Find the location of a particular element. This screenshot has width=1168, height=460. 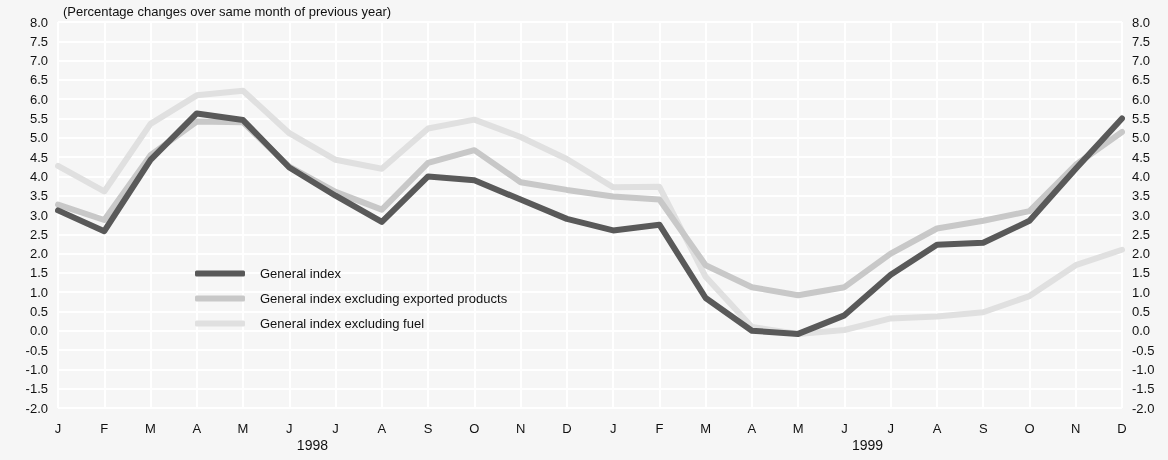

y-tick-label: 2.5 is located at coordinates (38, 234).